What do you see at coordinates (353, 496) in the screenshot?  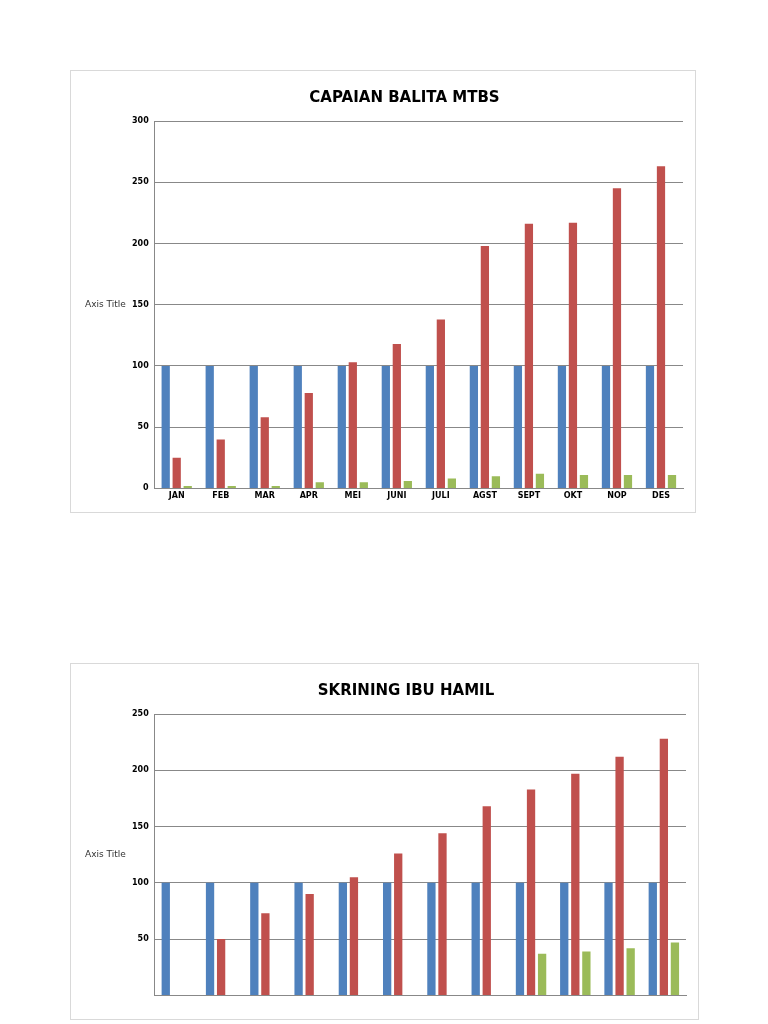 I see `x-tick-label: MEI` at bounding box center [353, 496].